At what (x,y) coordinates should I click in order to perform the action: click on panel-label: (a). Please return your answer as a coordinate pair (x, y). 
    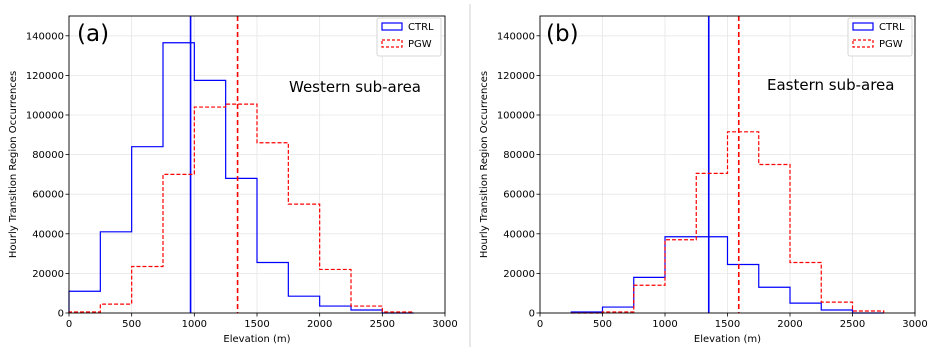
    Looking at the image, I should click on (93, 34).